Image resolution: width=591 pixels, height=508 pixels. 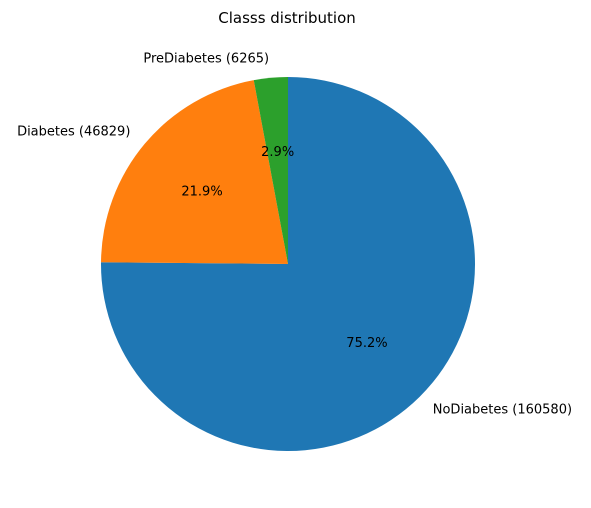 What do you see at coordinates (194, 172) in the screenshot?
I see `pie-slice-diabetes` at bounding box center [194, 172].